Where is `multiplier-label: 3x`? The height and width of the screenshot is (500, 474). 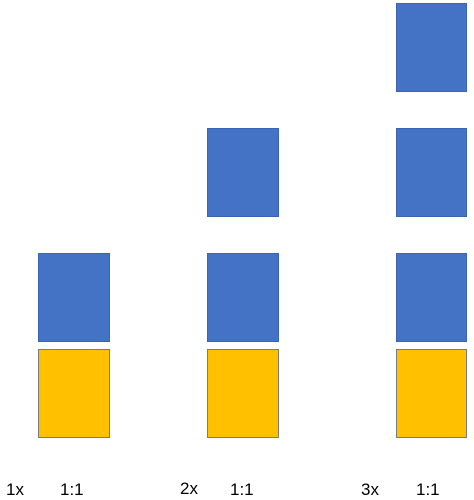
multiplier-label: 3x is located at coordinates (370, 489).